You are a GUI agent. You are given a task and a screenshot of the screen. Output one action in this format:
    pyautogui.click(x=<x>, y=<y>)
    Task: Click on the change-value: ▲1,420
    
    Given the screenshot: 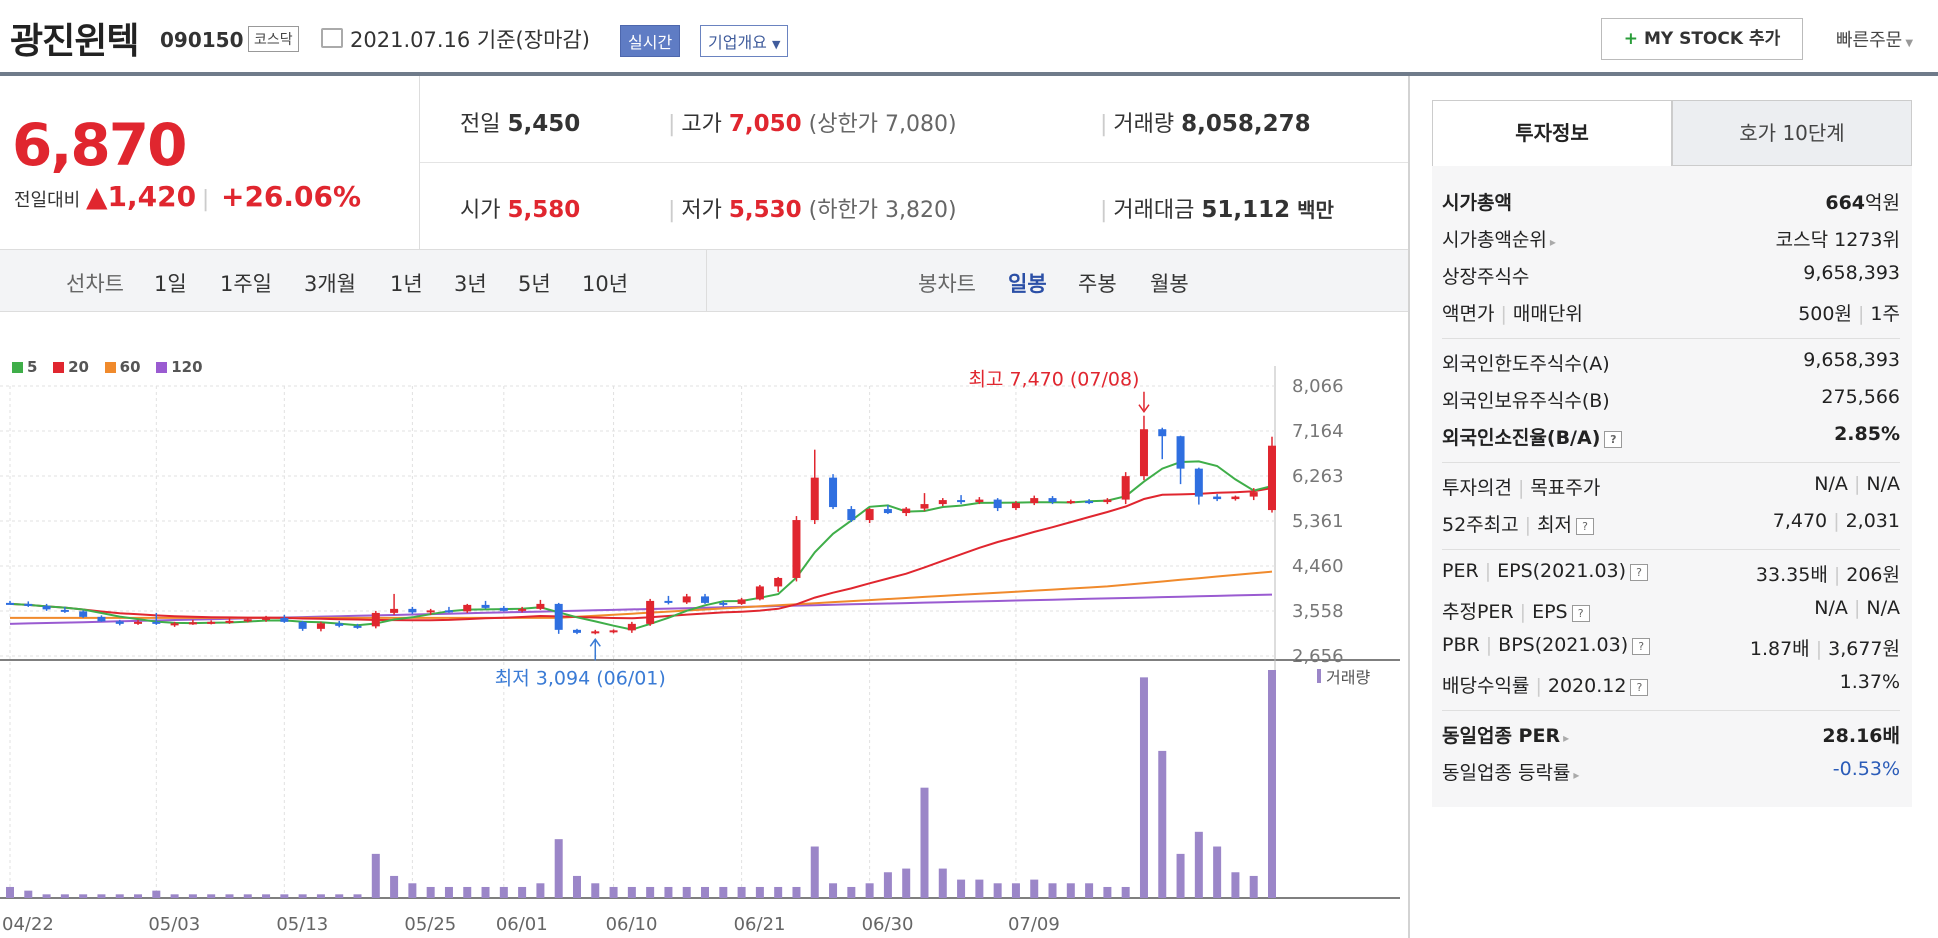 What is the action you would take?
    pyautogui.click(x=141, y=196)
    